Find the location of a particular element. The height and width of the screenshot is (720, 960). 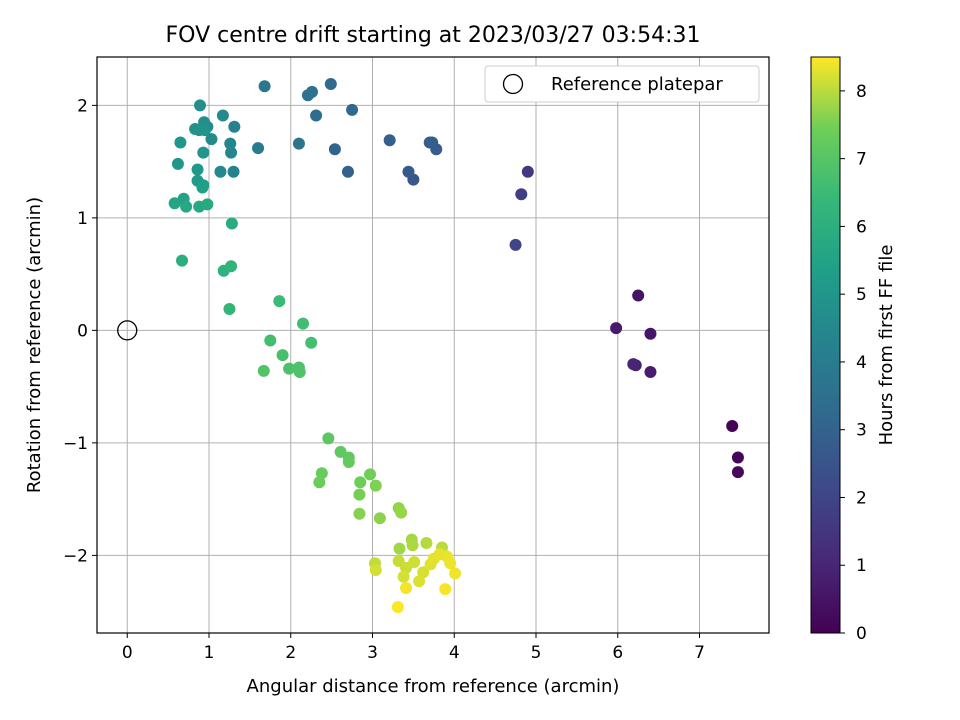

colorbar-ticks: 0 1 2 3 4 5 6 7 8 is located at coordinates (853, 363).